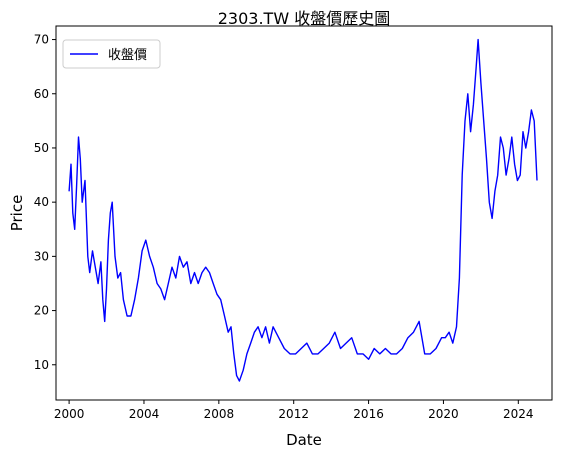 Image resolution: width=562 pixels, height=458 pixels. Describe the element at coordinates (41, 311) in the screenshot. I see `y-tick-label: 20` at that location.